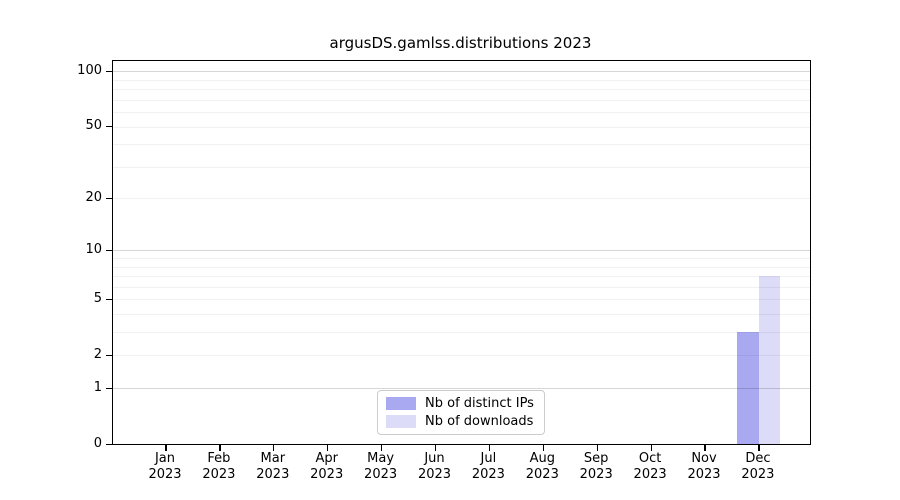  Describe the element at coordinates (93, 249) in the screenshot. I see `y-axis-tick-label: 10` at that location.